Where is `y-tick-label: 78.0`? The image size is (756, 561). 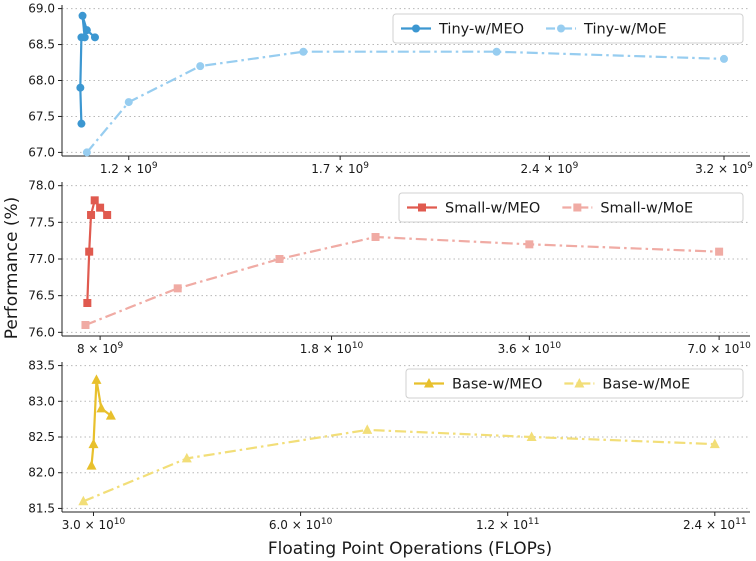 y-tick-label: 78.0 is located at coordinates (41, 186).